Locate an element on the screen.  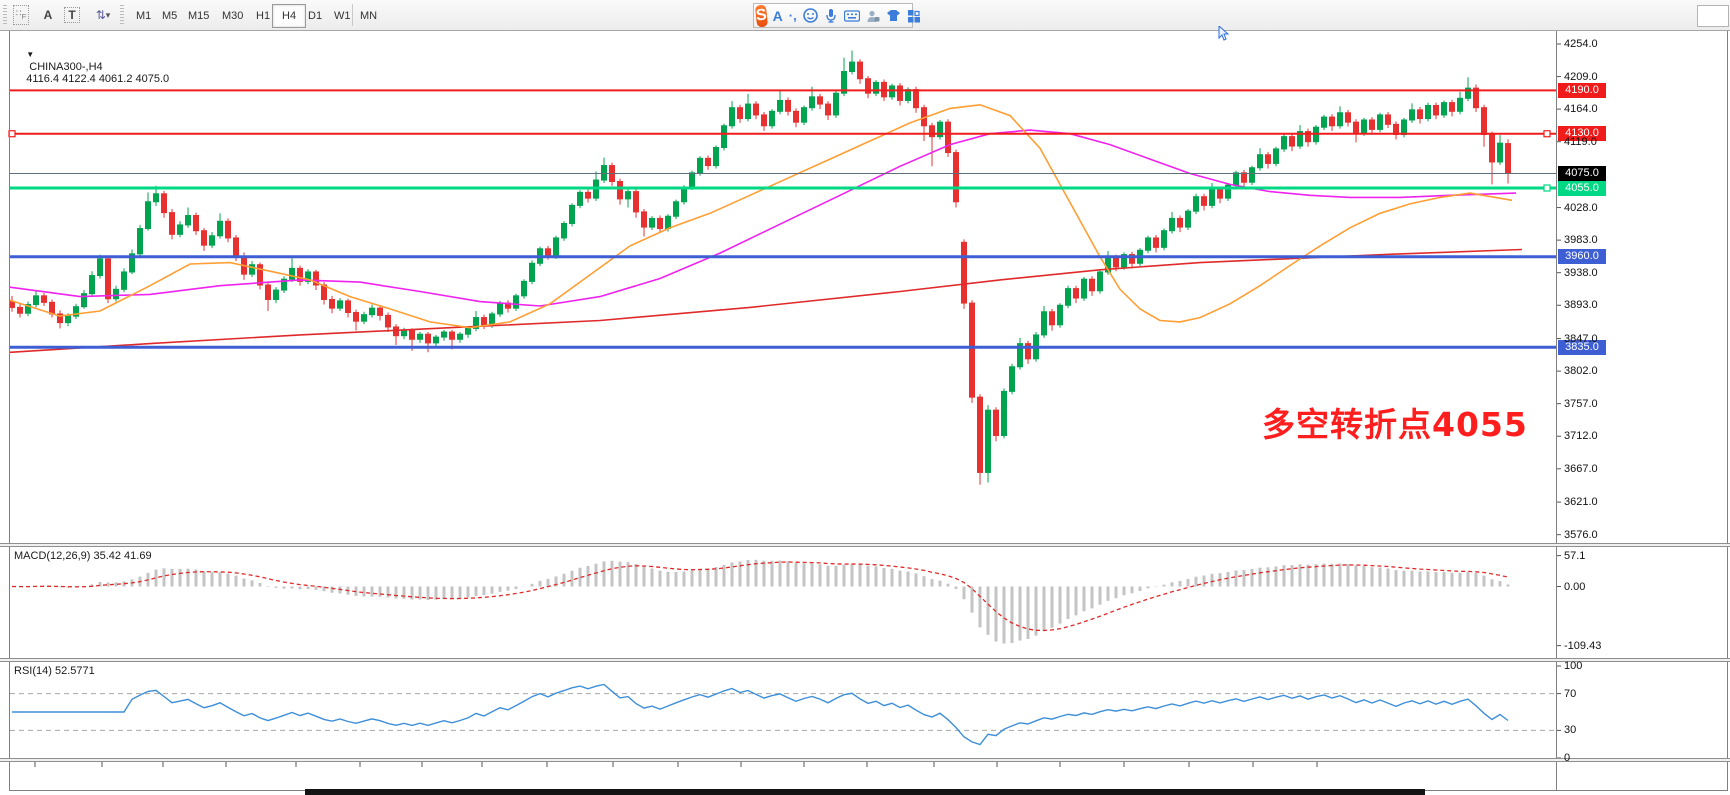
font-tool-icon: A is located at coordinates (48, 15).